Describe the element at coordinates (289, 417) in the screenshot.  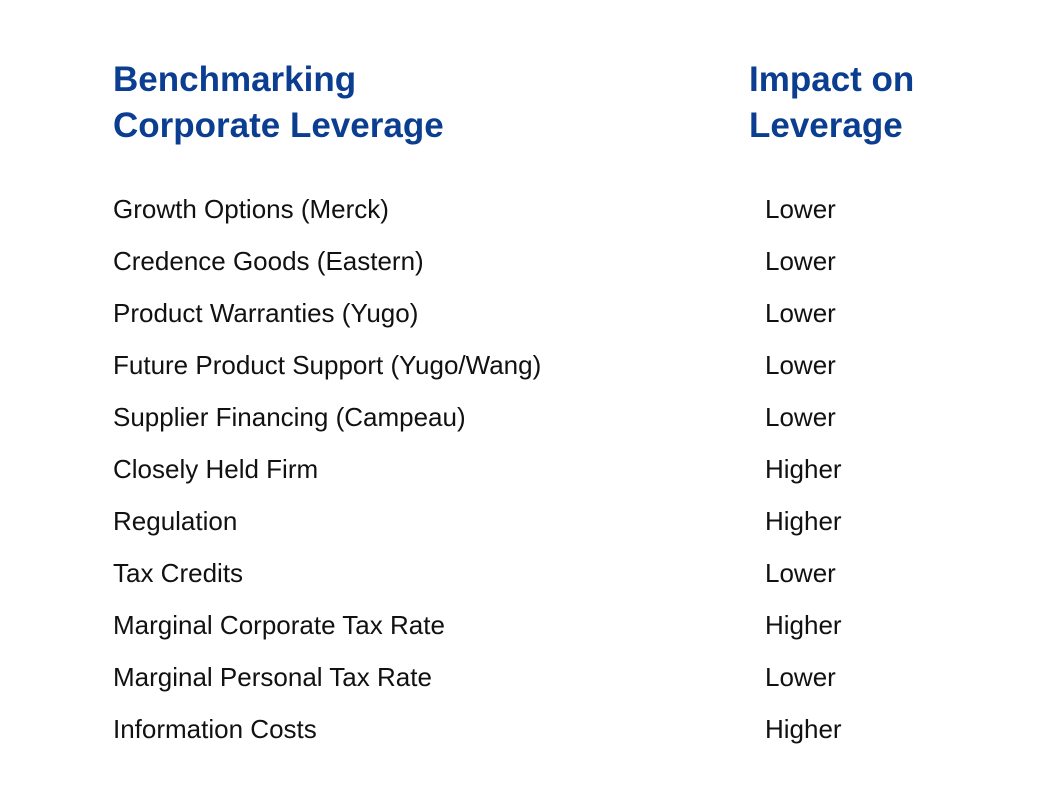
I see `factor-label: Supplier Financing (Campeau)` at that location.